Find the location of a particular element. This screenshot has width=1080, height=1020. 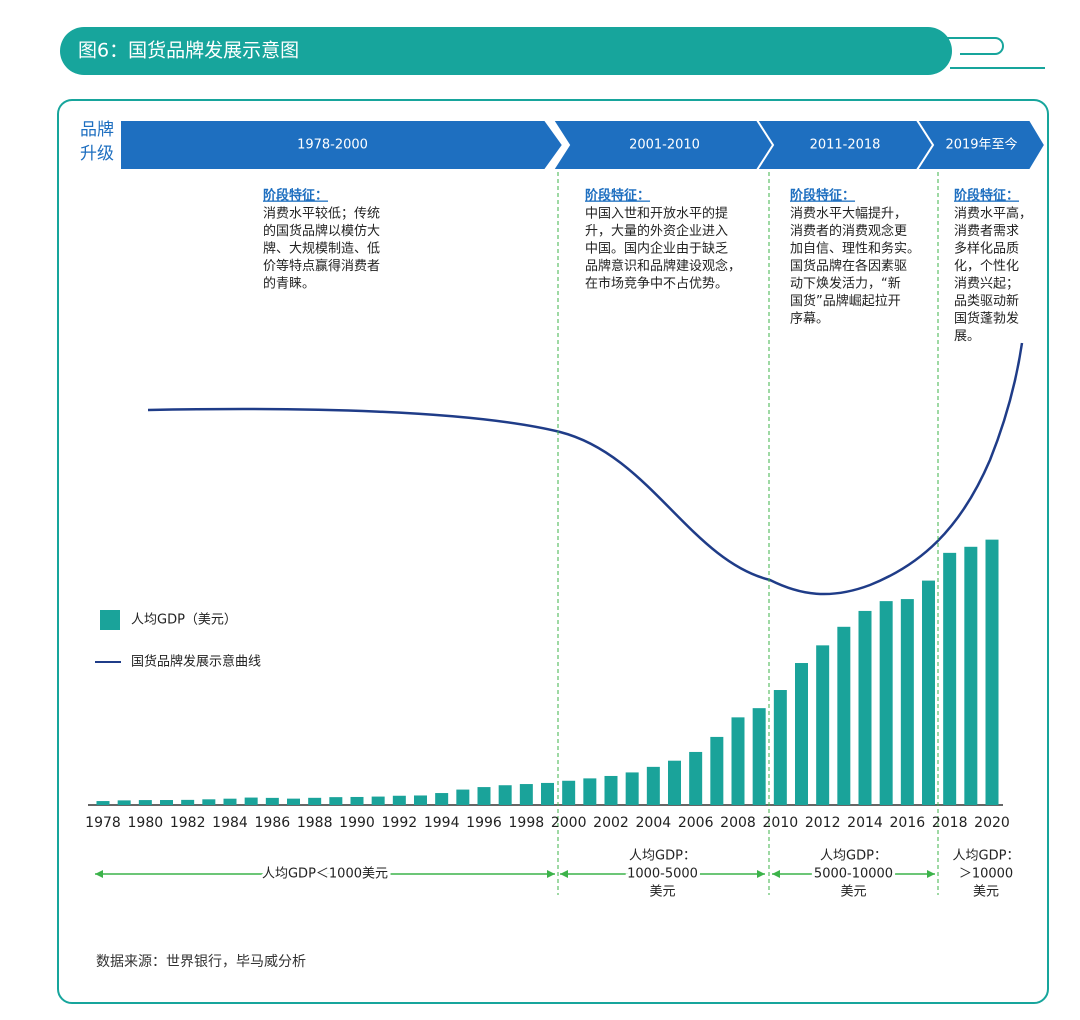

stage-text: 价等特点赢得消费者 is located at coordinates (321, 266).